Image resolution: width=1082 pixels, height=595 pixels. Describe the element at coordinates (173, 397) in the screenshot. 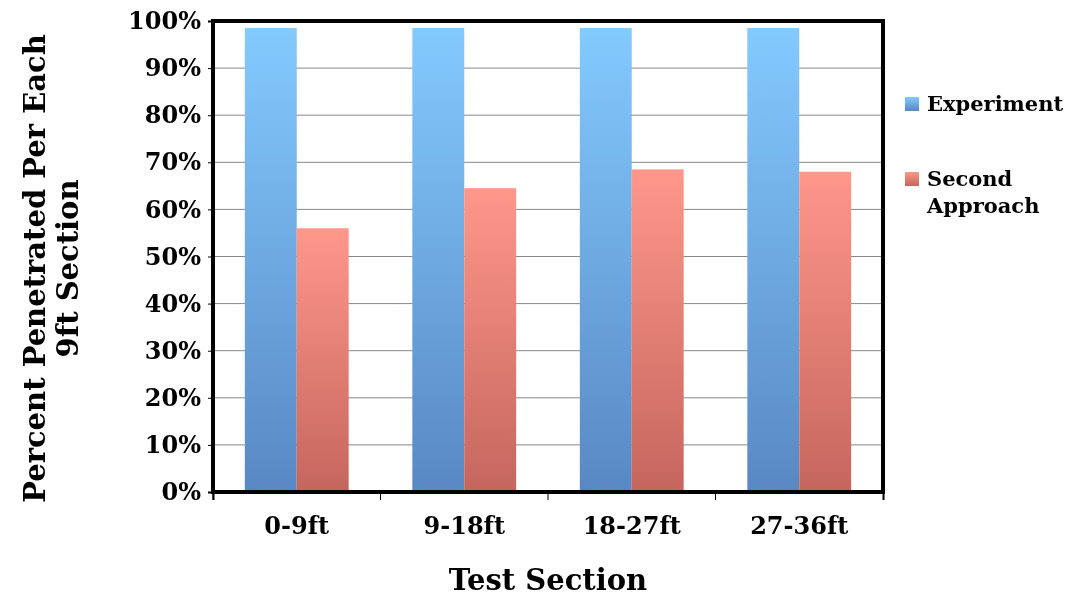

I see `y-tick-label: 20%` at that location.